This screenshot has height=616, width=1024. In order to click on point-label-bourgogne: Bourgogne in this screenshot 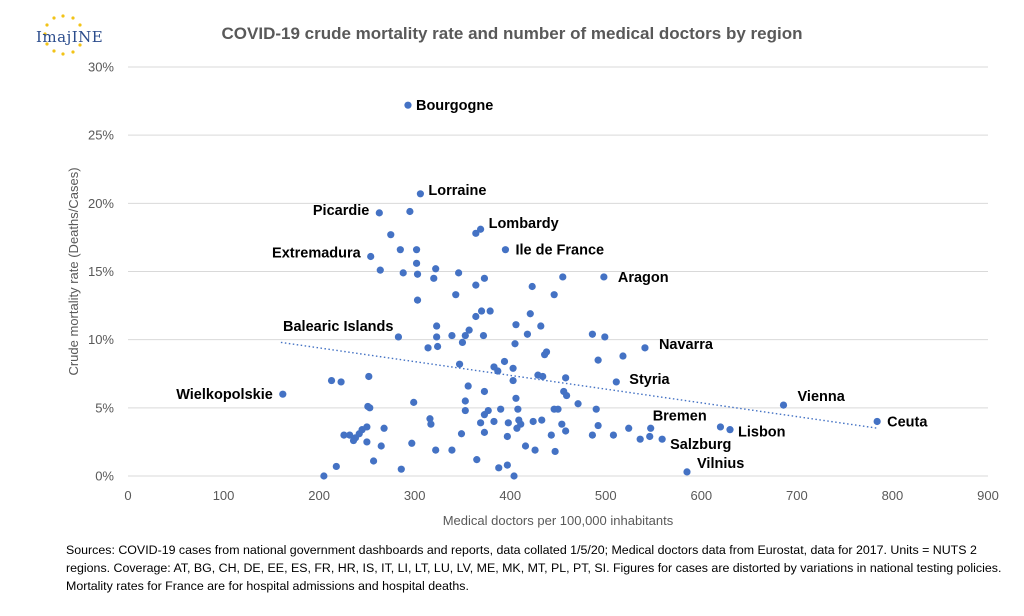, I will do `click(454, 106)`.